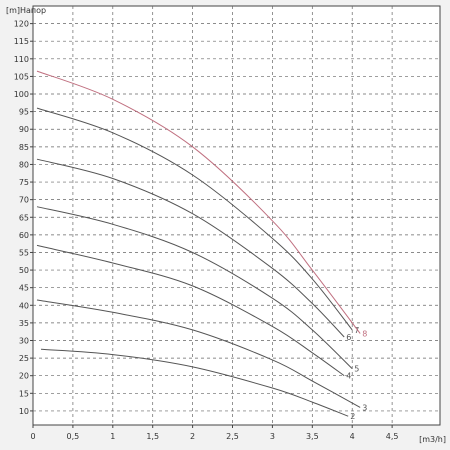 This screenshot has width=450, height=450. What do you see at coordinates (24, 182) in the screenshot?
I see `y-tick-label: 75` at bounding box center [24, 182].